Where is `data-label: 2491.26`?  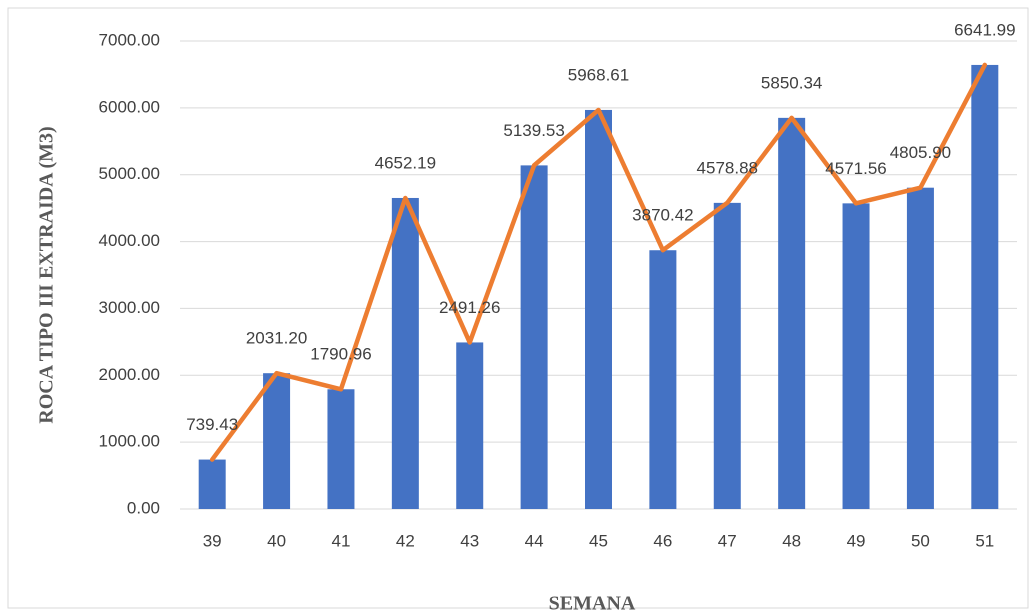
data-label: 2491.26 is located at coordinates (469, 307).